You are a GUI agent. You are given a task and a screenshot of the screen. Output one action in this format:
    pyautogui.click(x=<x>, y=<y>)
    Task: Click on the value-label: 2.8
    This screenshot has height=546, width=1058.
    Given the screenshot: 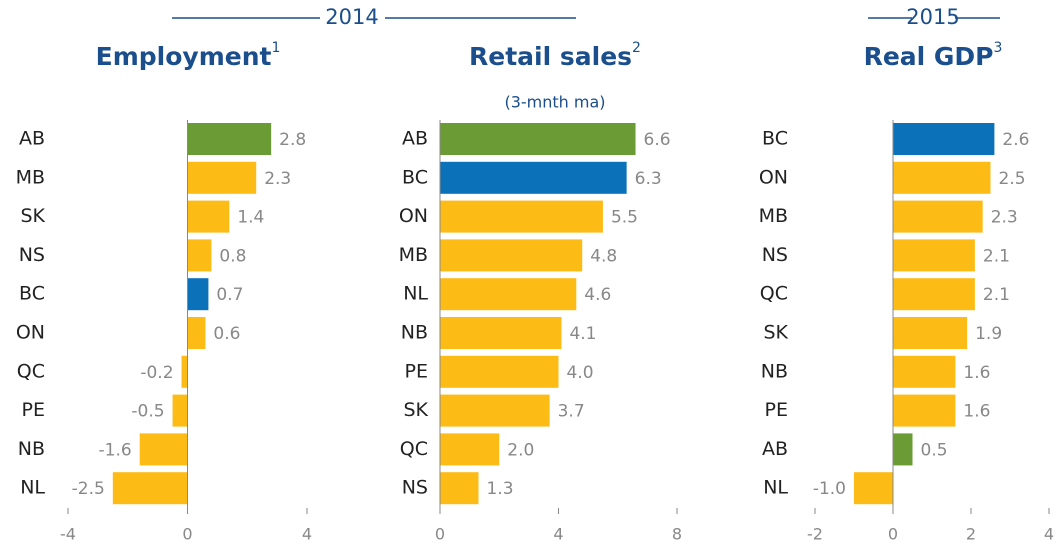 What is the action you would take?
    pyautogui.click(x=292, y=140)
    